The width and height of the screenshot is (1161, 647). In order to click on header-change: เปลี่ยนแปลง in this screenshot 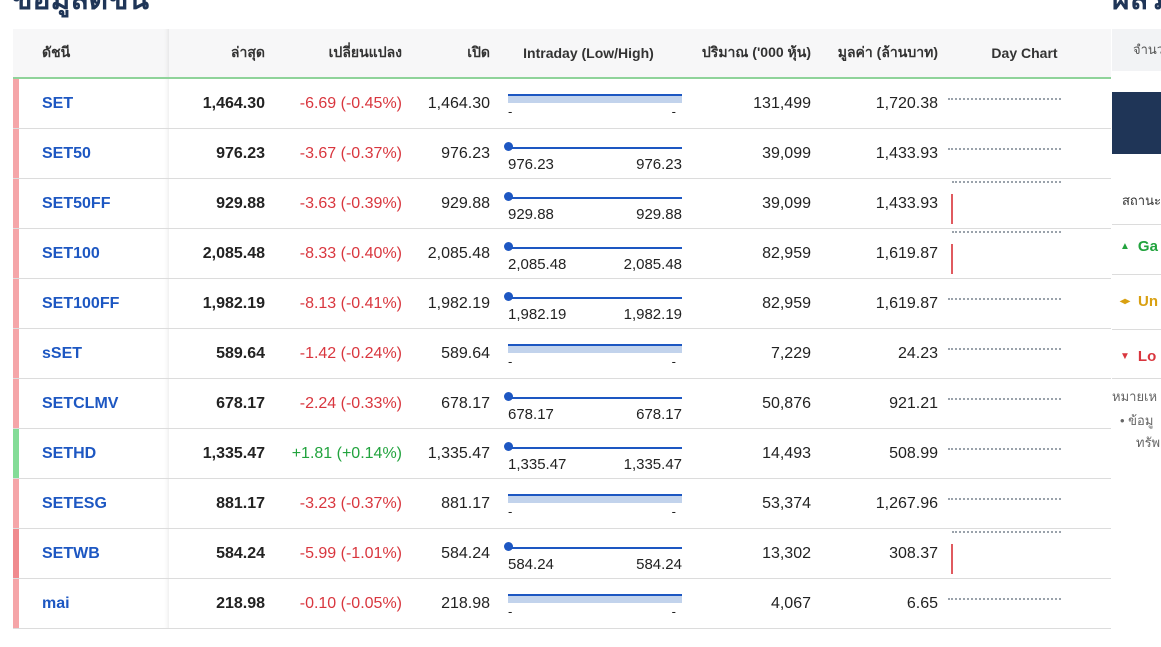, I will do `click(333, 54)`.